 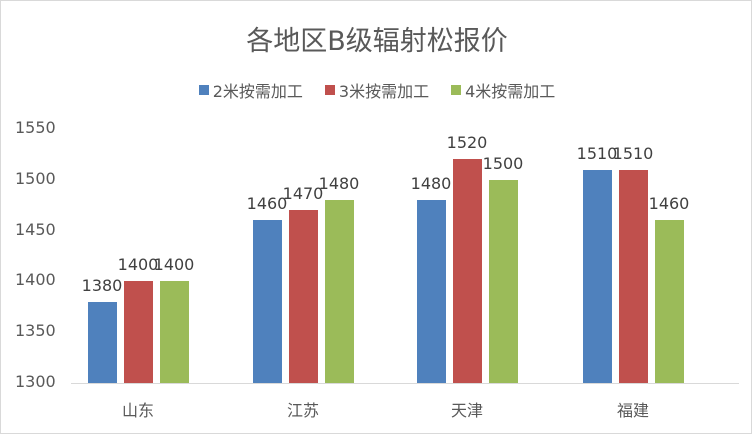 I want to click on legend-item: 3米按需加工, so click(x=377, y=90).